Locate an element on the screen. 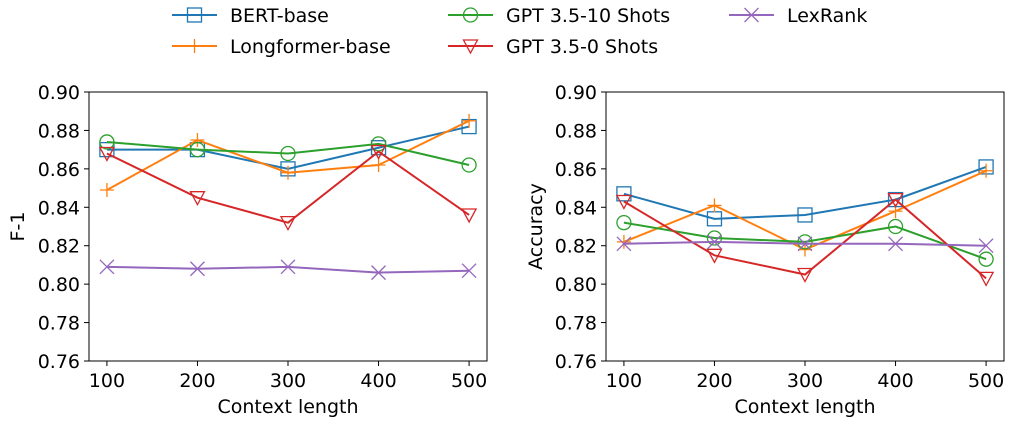 The width and height of the screenshot is (1015, 425). legend-item-bert-base: BERT-base is located at coordinates (250, 16).